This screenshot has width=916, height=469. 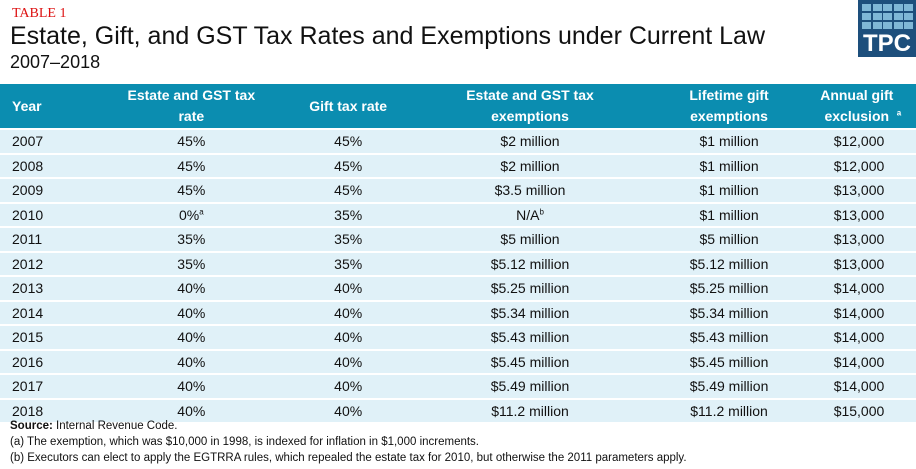 I want to click on table-cell: $5.49 million, so click(x=530, y=386).